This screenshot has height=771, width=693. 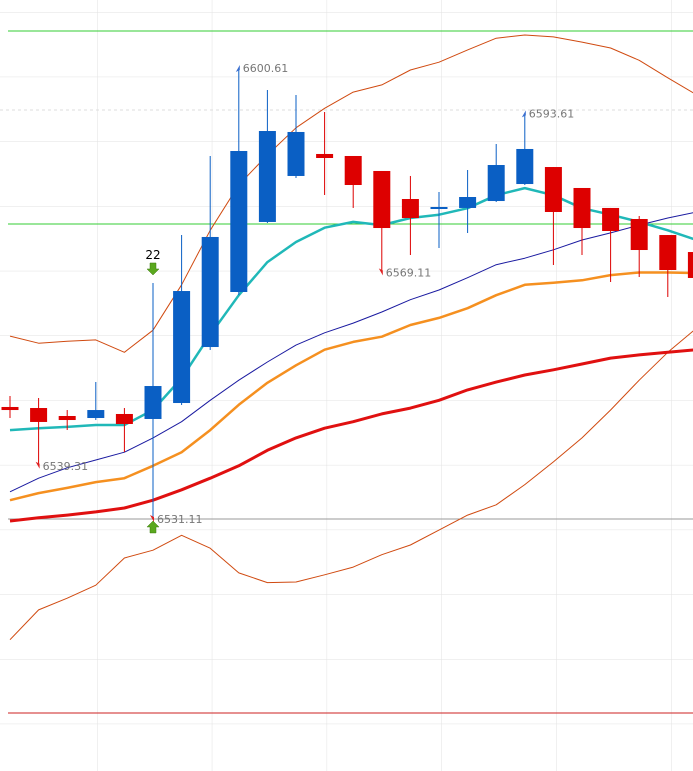 What do you see at coordinates (152, 255) in the screenshot?
I see `signal-label: 22` at bounding box center [152, 255].